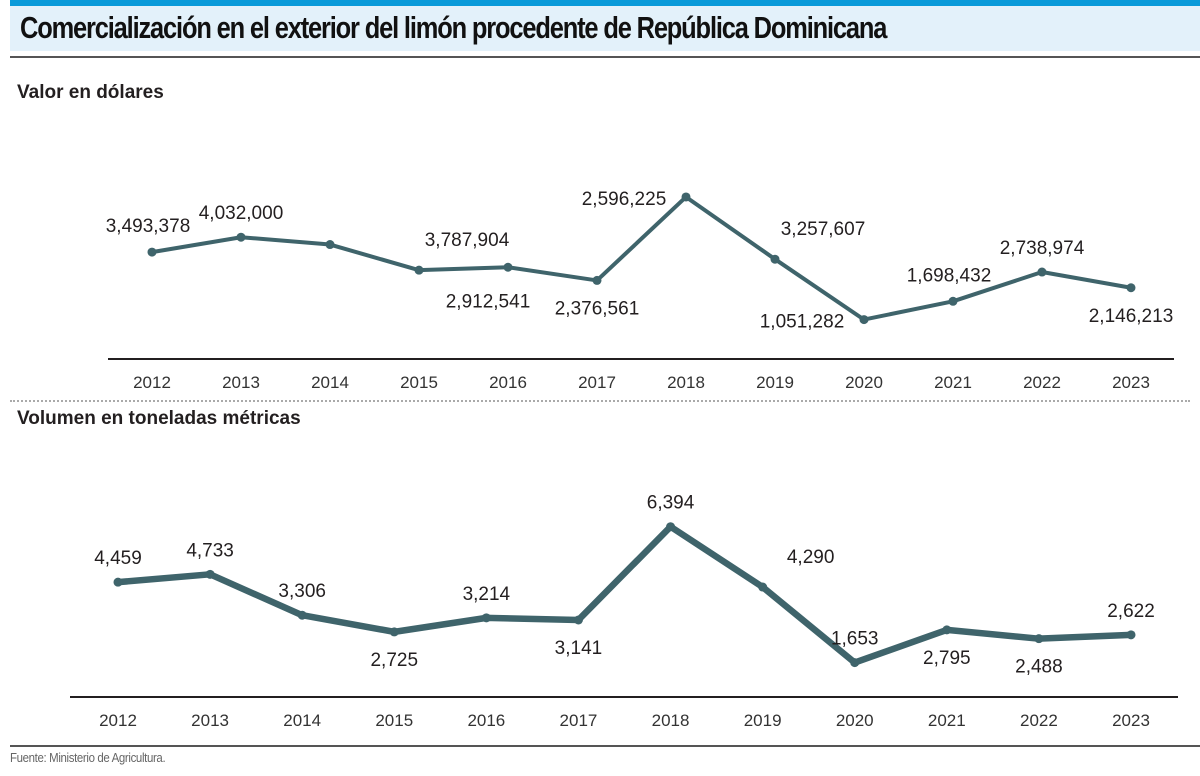 This screenshot has height=776, width=1200. Describe the element at coordinates (241, 213) in the screenshot. I see `data-label: 4,032,000` at that location.